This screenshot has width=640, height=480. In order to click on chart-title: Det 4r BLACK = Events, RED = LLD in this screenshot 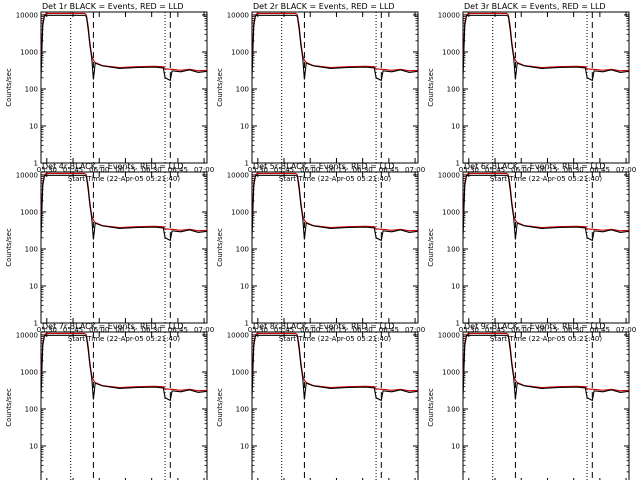, I will do `click(113, 166)`.